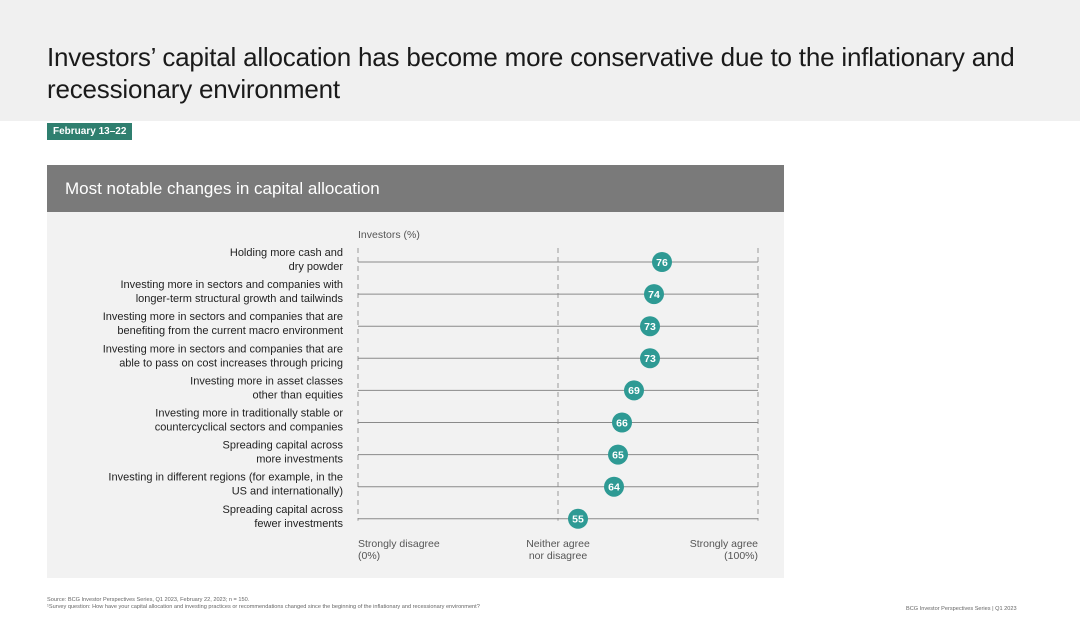 Image resolution: width=1080 pixels, height=642 pixels. Describe the element at coordinates (741, 556) in the screenshot. I see `x-axis-label-line: (100%)` at that location.